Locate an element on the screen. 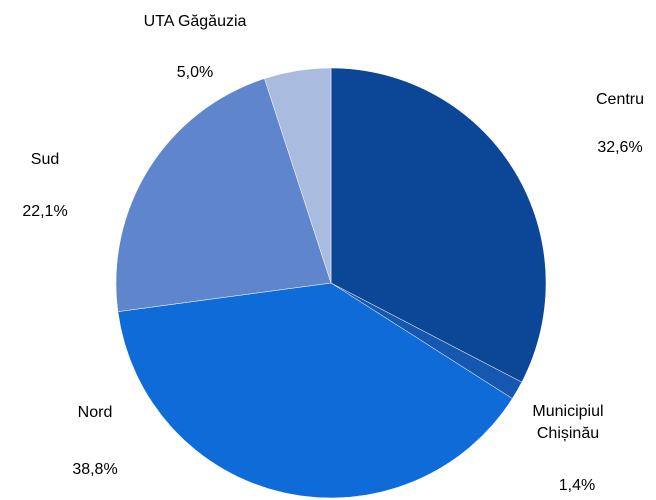 This screenshot has width=656, height=500. slice-value-label: 38,8% is located at coordinates (95, 469).